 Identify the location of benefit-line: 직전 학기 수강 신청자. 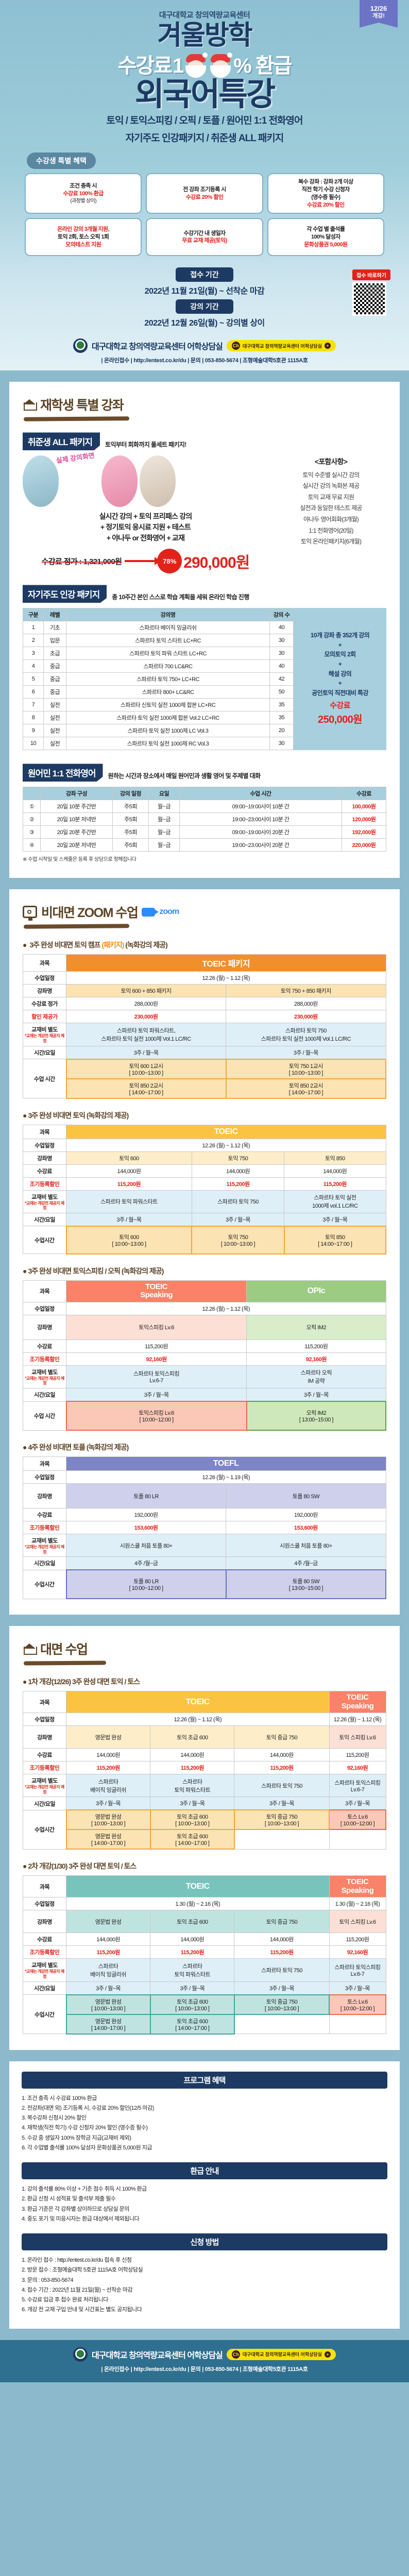
(325, 189).